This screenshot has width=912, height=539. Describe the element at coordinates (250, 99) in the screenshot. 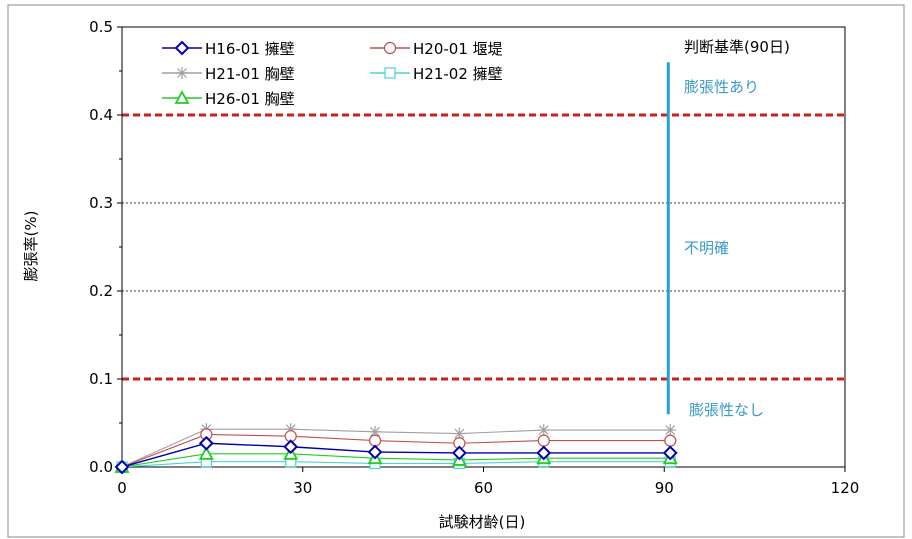

I see `legend-label: H26-01 胸壁` at that location.